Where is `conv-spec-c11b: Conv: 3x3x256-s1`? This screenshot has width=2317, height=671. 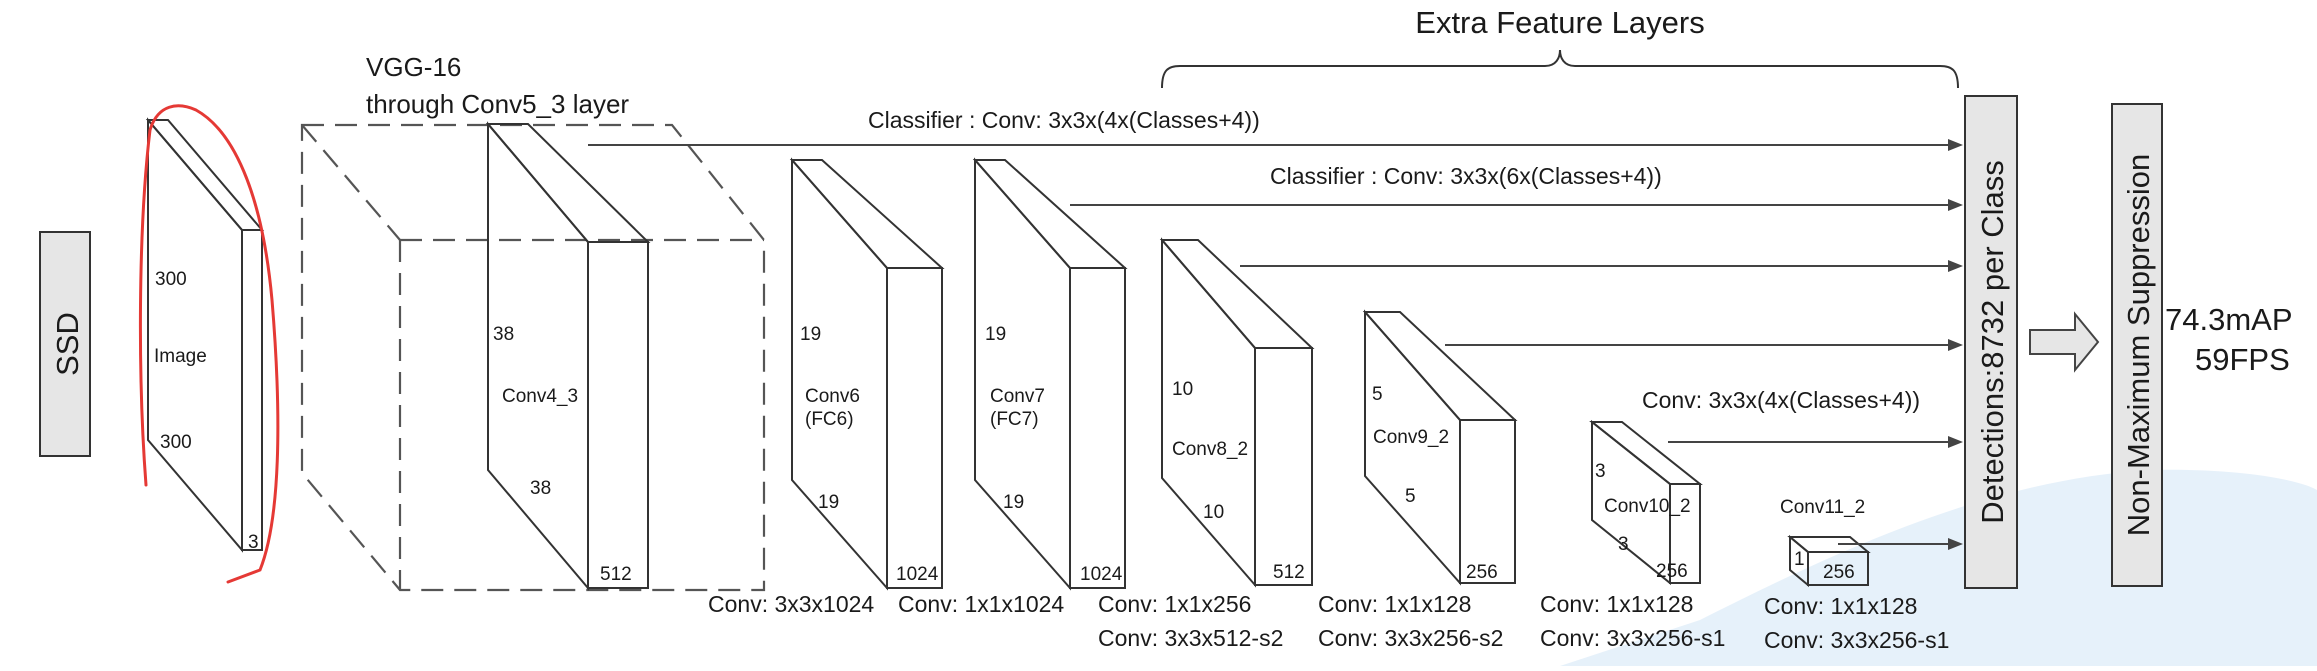 conv-spec-c11b: Conv: 3x3x256-s1 is located at coordinates (1856, 640).